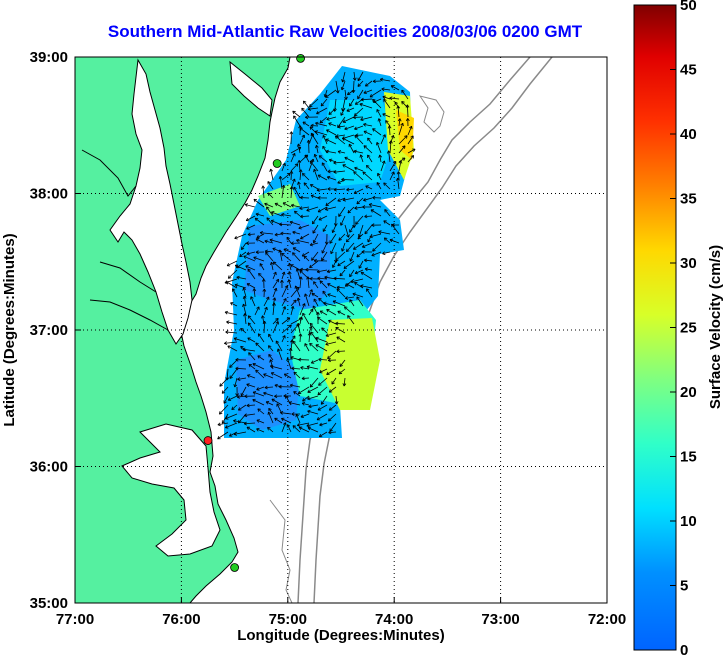 Image resolution: width=724 pixels, height=659 pixels. What do you see at coordinates (715, 327) in the screenshot?
I see `colorbar-label: Surface Velocity (cm/s)` at bounding box center [715, 327].